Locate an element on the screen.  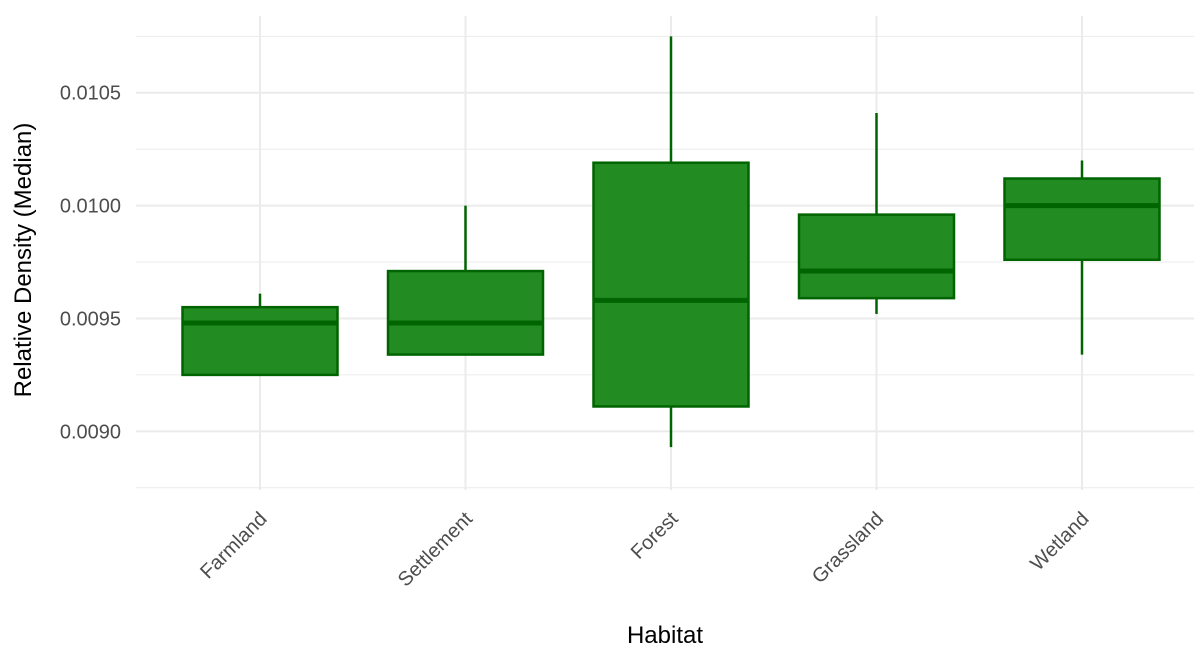
x-tick-label-forest: Forest is located at coordinates (655, 536).